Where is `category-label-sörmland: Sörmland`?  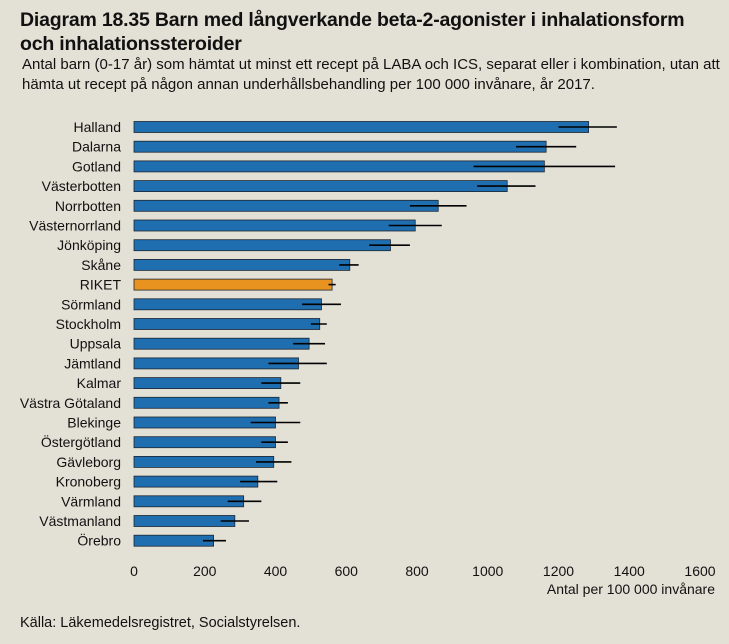
category-label-sörmland: Sörmland is located at coordinates (91, 304).